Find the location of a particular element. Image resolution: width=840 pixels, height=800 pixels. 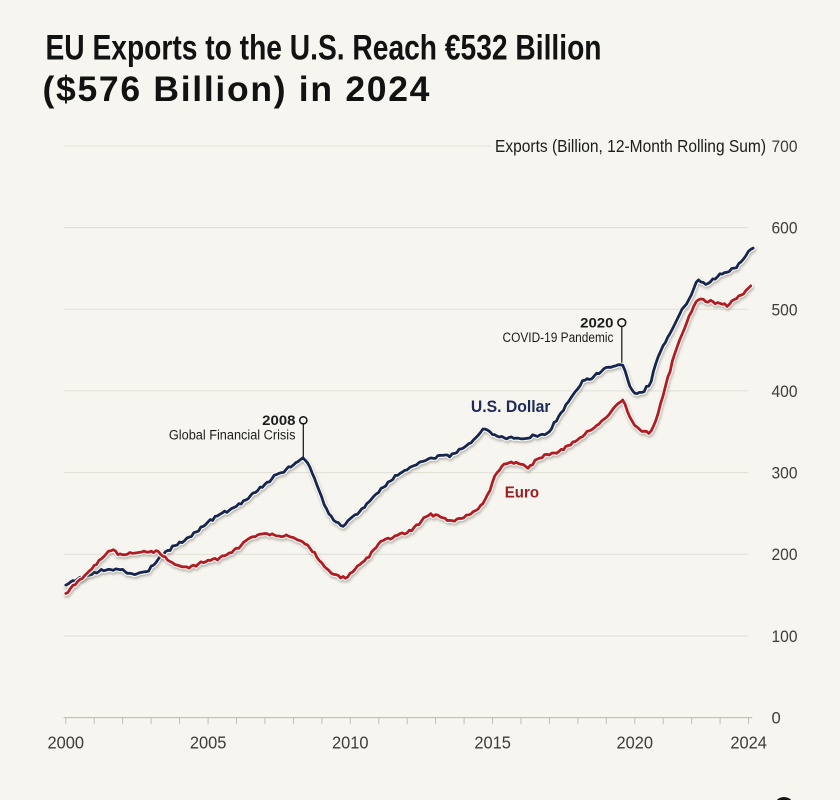

svg-text: 600 is located at coordinates (785, 228).